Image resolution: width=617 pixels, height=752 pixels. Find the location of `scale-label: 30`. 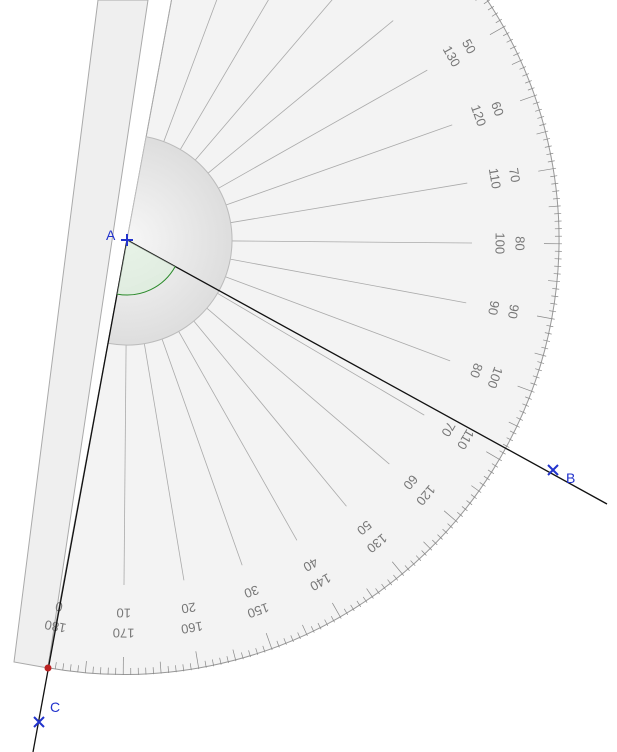

scale-label: 30 is located at coordinates (251, 591).